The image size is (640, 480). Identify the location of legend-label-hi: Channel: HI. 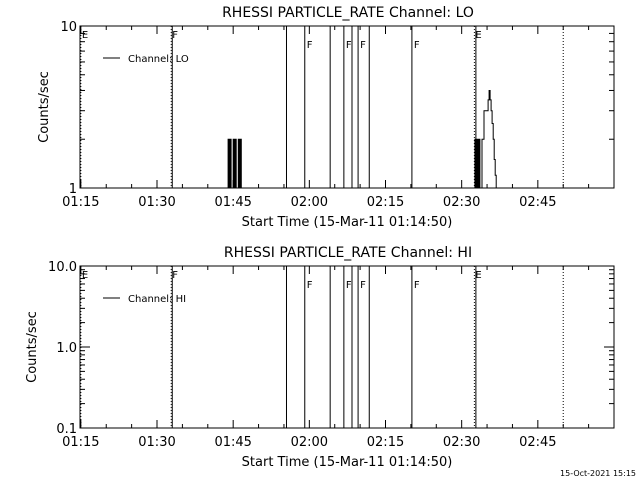
(157, 299).